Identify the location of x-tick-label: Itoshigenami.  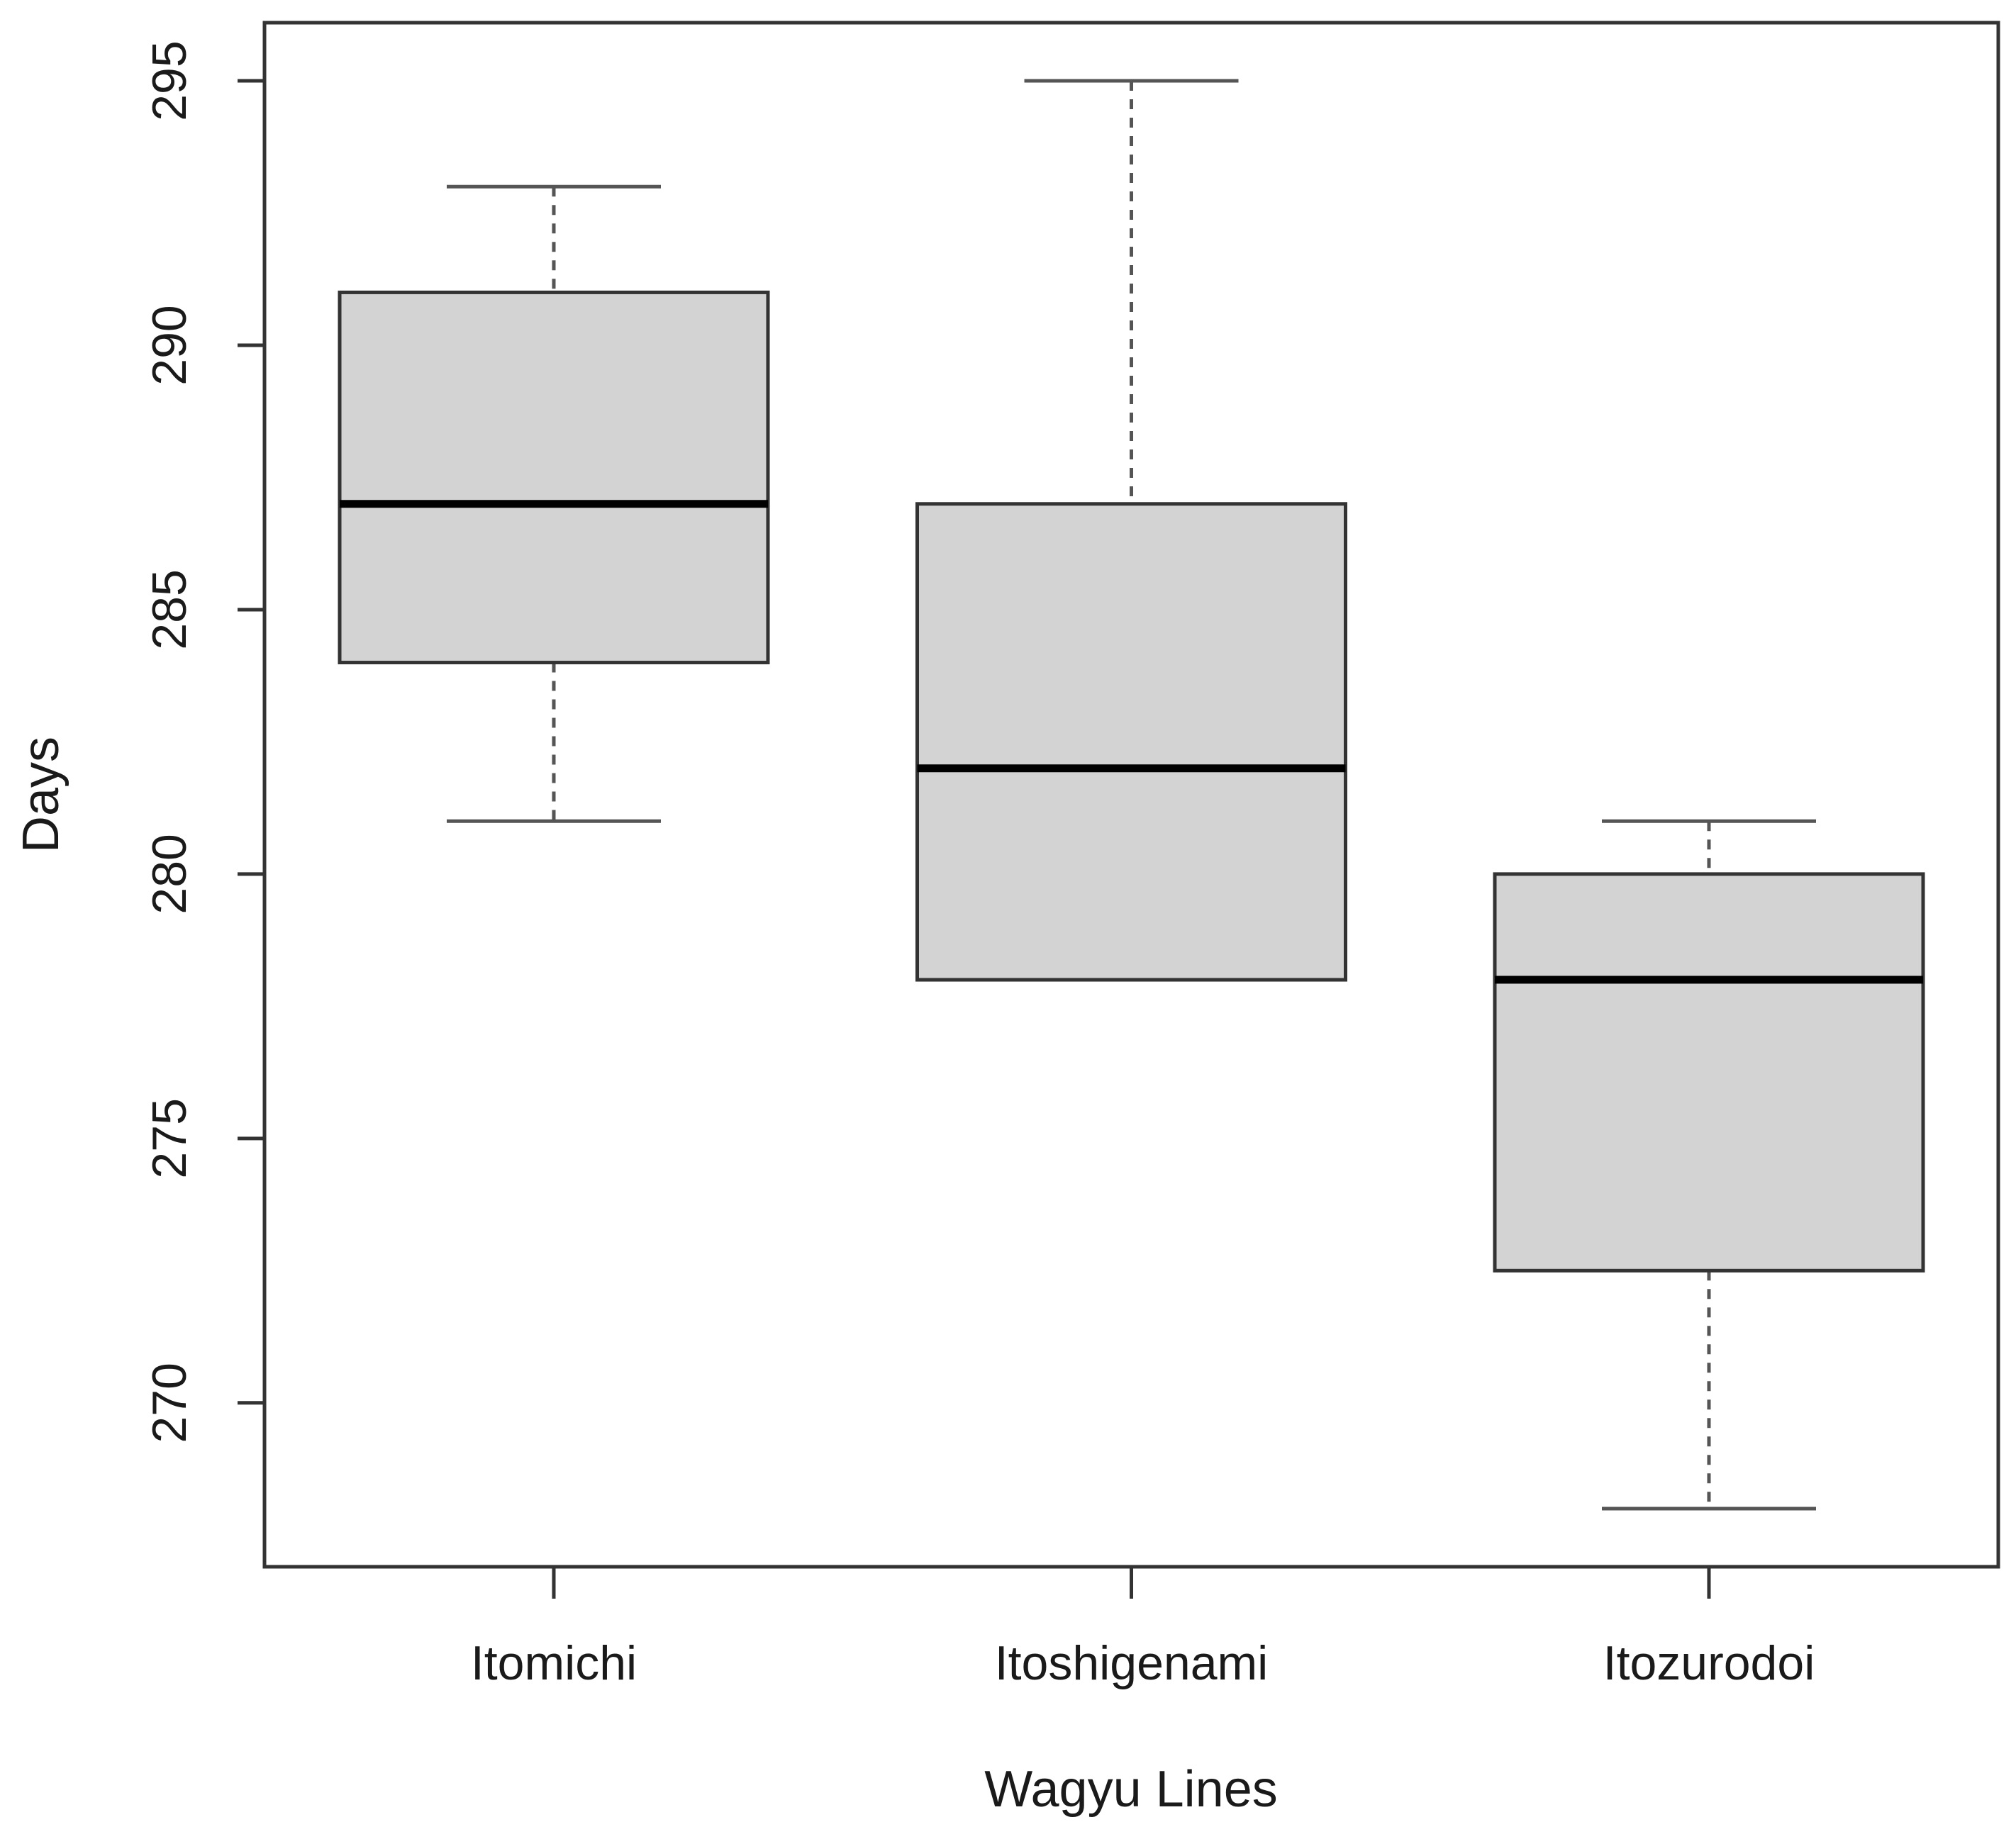
(1132, 1663).